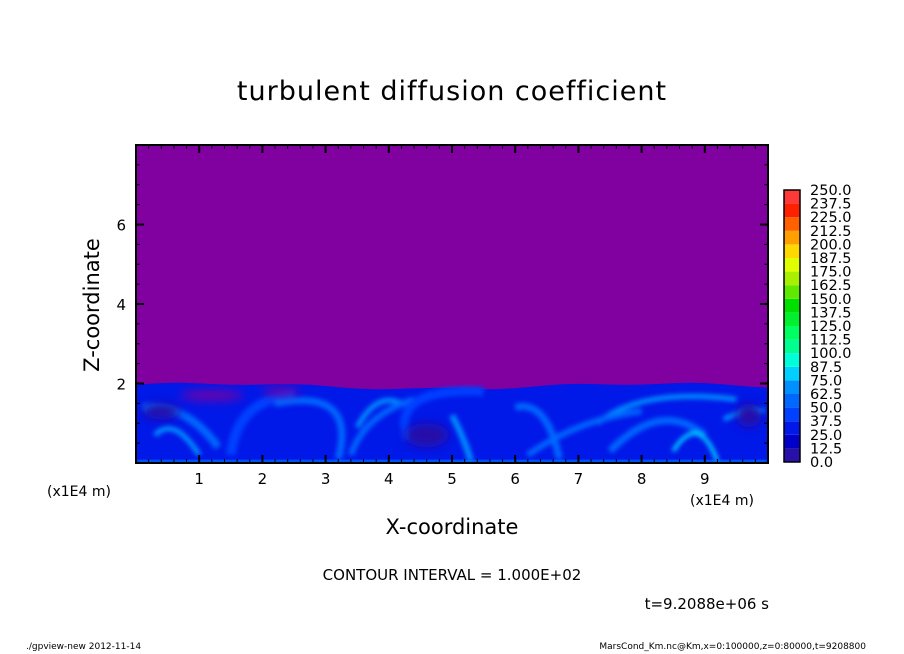 The width and height of the screenshot is (904, 654). What do you see at coordinates (831, 232) in the screenshot?
I see `colorbar-label: 212.5` at bounding box center [831, 232].